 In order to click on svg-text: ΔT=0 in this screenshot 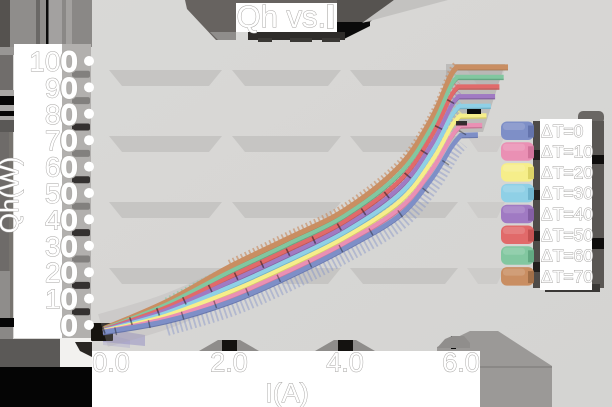, I will do `click(562, 131)`.